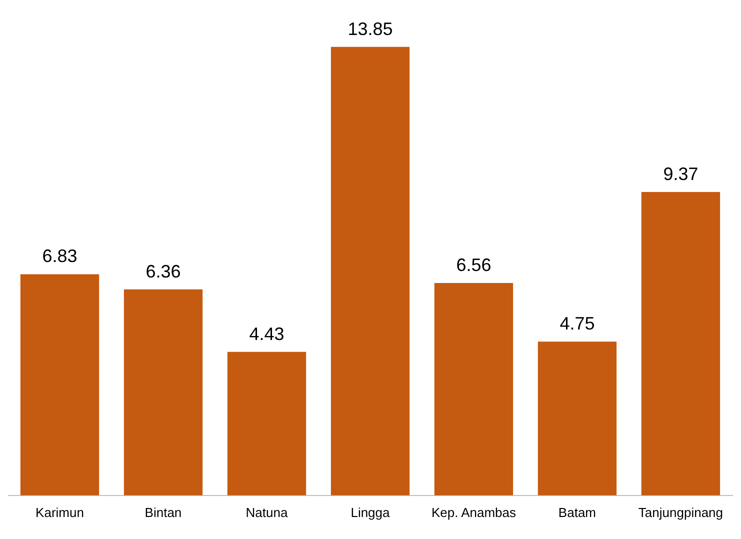 Image resolution: width=741 pixels, height=539 pixels. Describe the element at coordinates (474, 264) in the screenshot. I see `data-label: 6.56` at that location.